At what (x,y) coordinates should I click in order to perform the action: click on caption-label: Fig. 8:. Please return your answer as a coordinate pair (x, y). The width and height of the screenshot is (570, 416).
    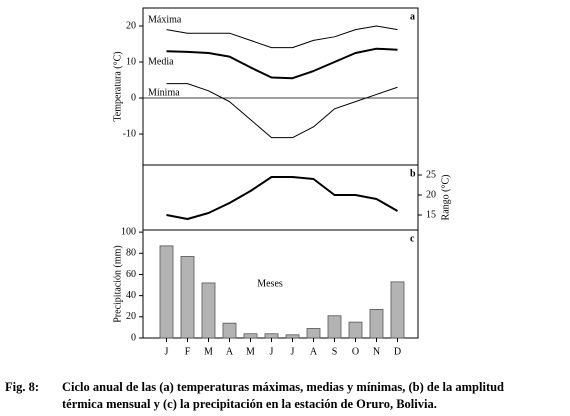
    Looking at the image, I should click on (22, 387).